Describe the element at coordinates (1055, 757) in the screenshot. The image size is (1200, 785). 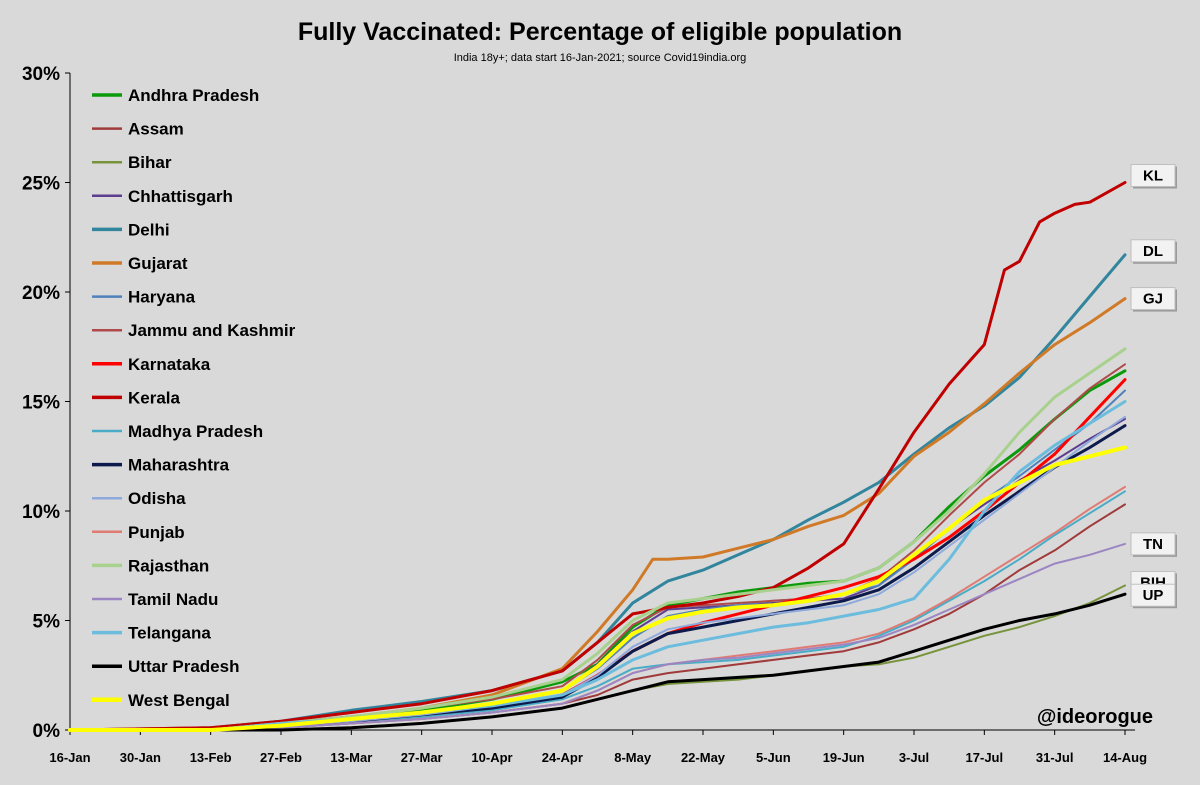
I see `x-tick-label: 31-Jul` at that location.